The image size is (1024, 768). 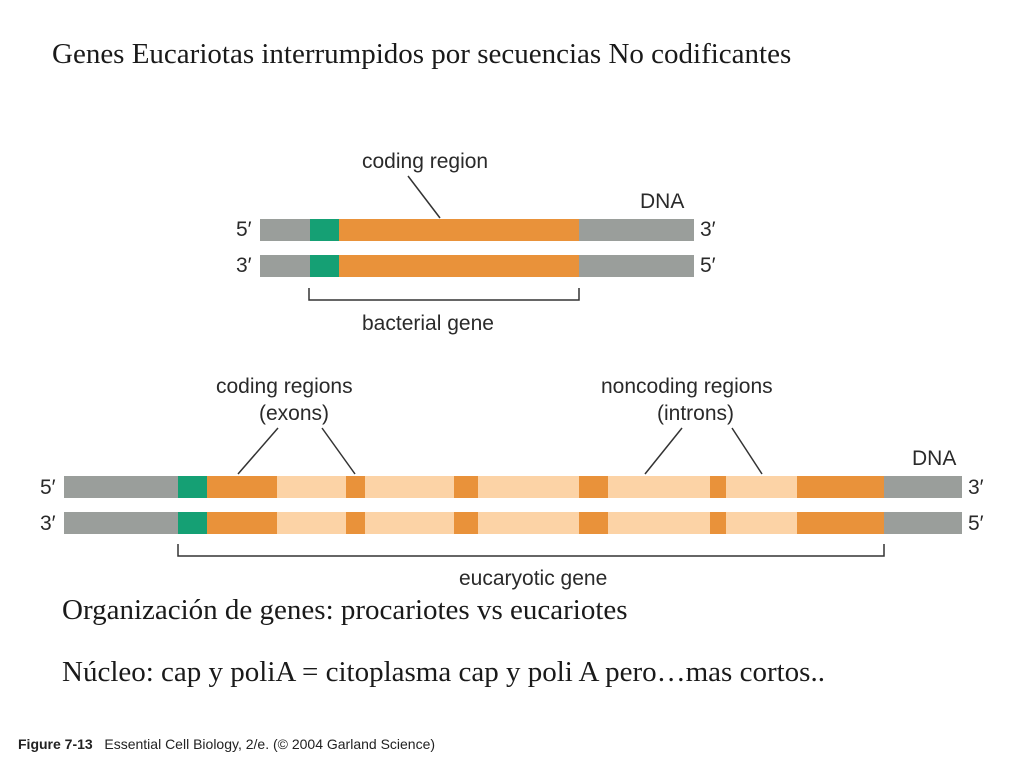 I want to click on exons-label-line2: (exons), so click(x=294, y=413).